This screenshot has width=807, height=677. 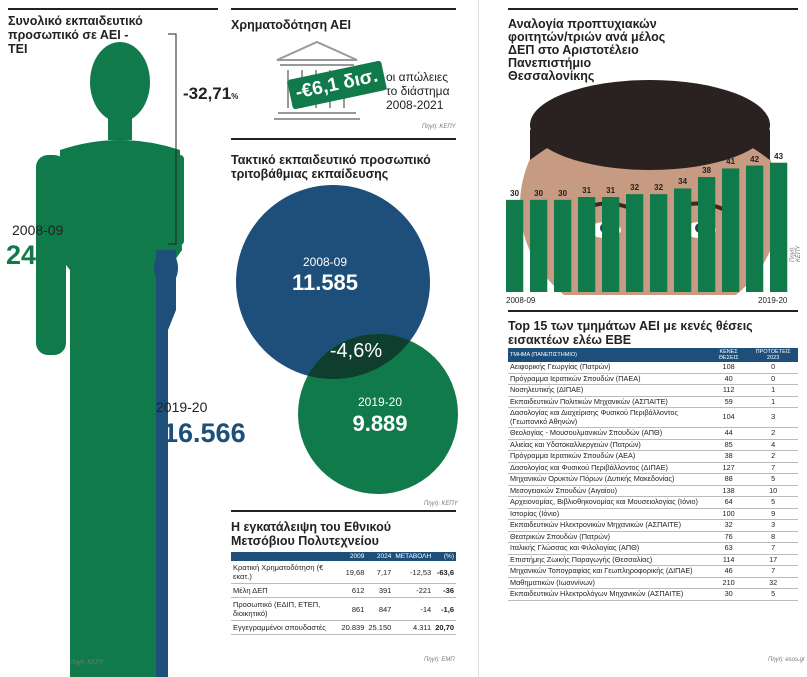 What do you see at coordinates (729, 368) in the screenshot?
I see `table-cell: 108` at bounding box center [729, 368].